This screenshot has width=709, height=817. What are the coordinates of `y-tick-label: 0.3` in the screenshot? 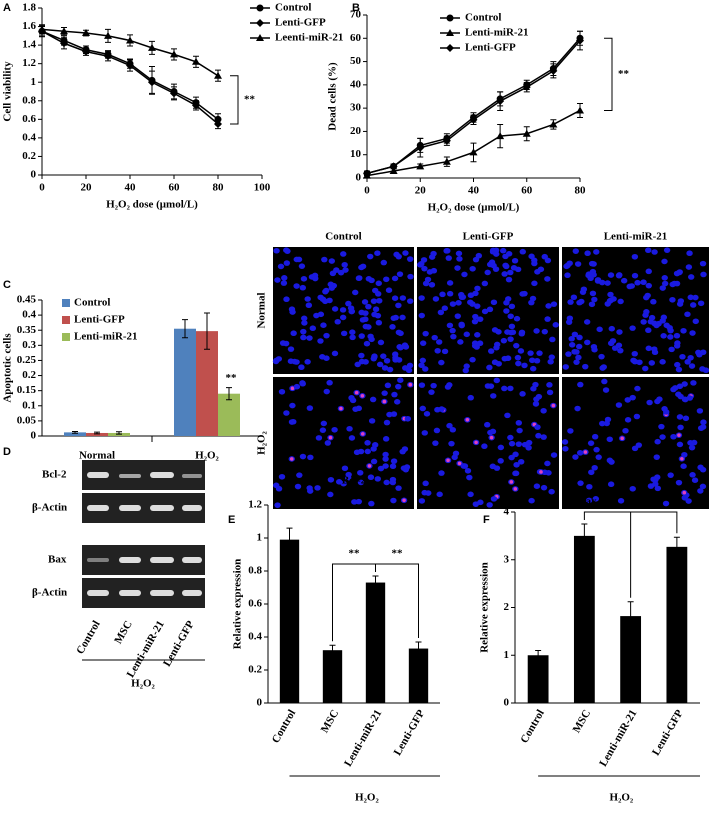 It's located at (29, 345).